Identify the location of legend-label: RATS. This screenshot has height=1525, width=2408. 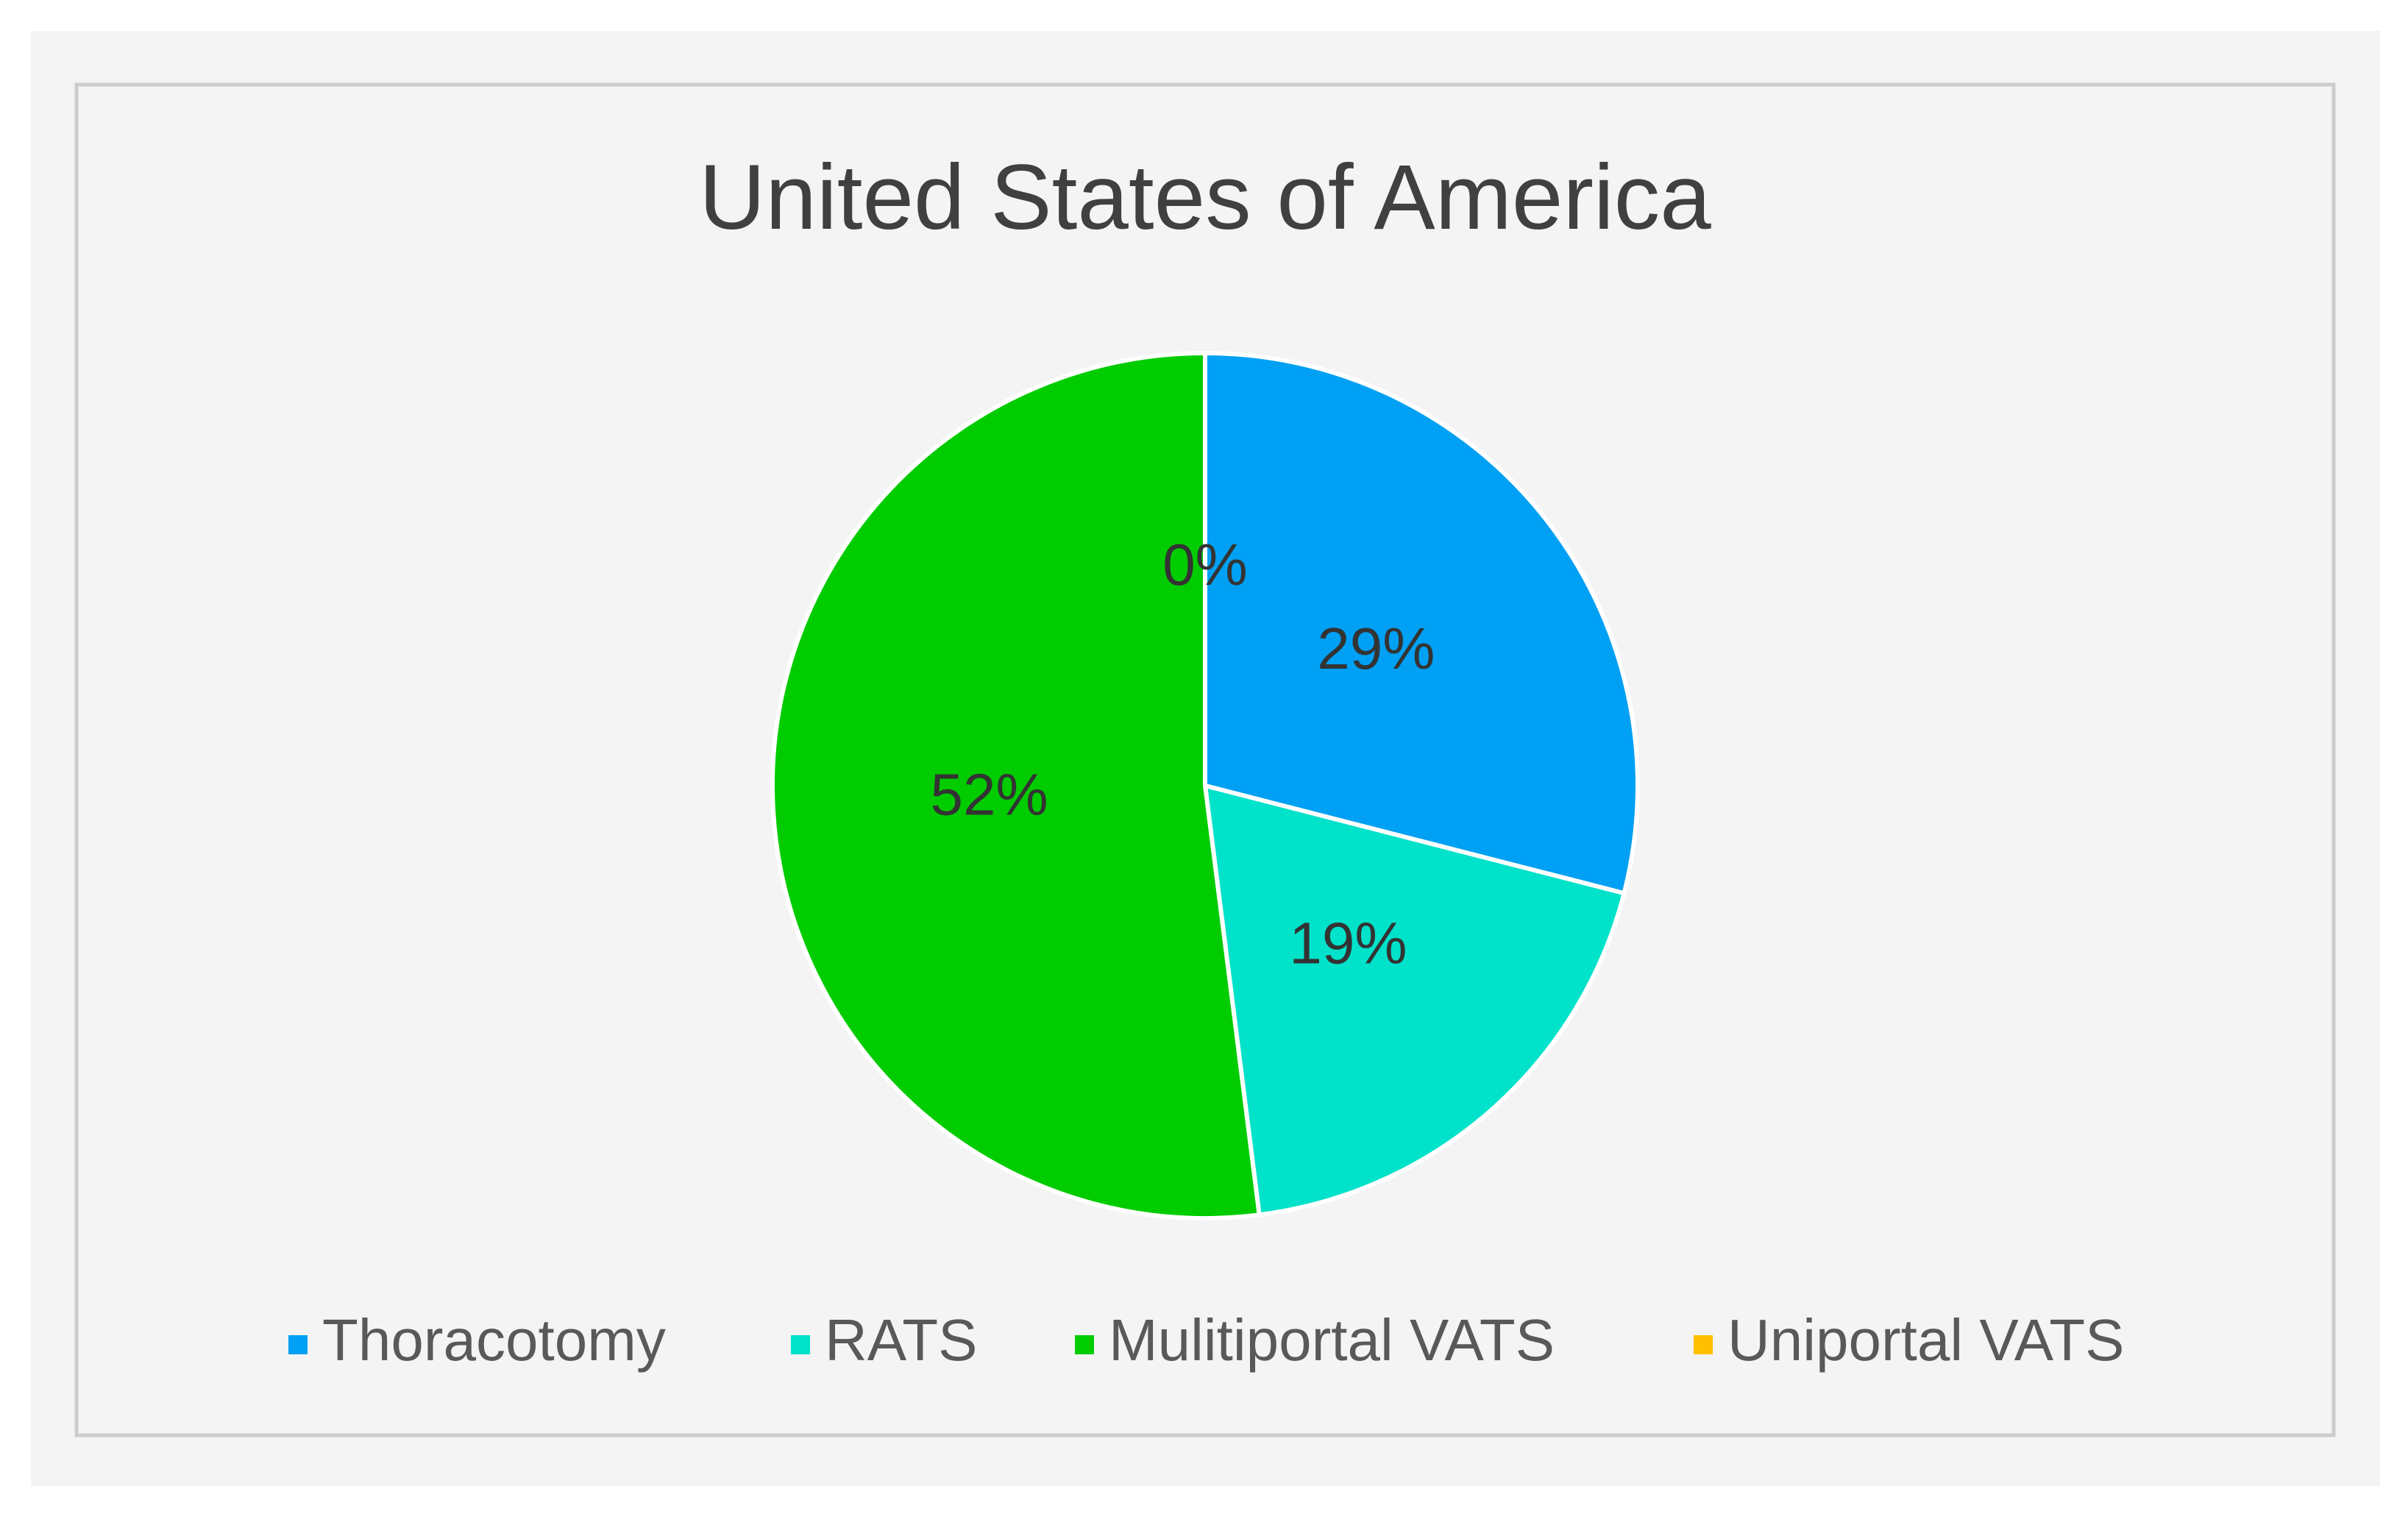
(901, 1340).